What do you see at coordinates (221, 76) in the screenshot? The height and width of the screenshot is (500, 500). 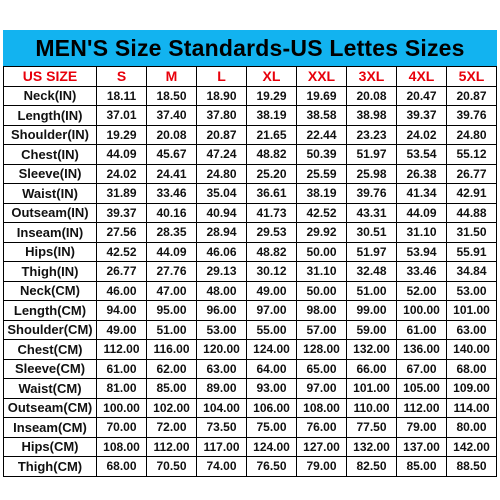 I see `header-size-l: L` at bounding box center [221, 76].